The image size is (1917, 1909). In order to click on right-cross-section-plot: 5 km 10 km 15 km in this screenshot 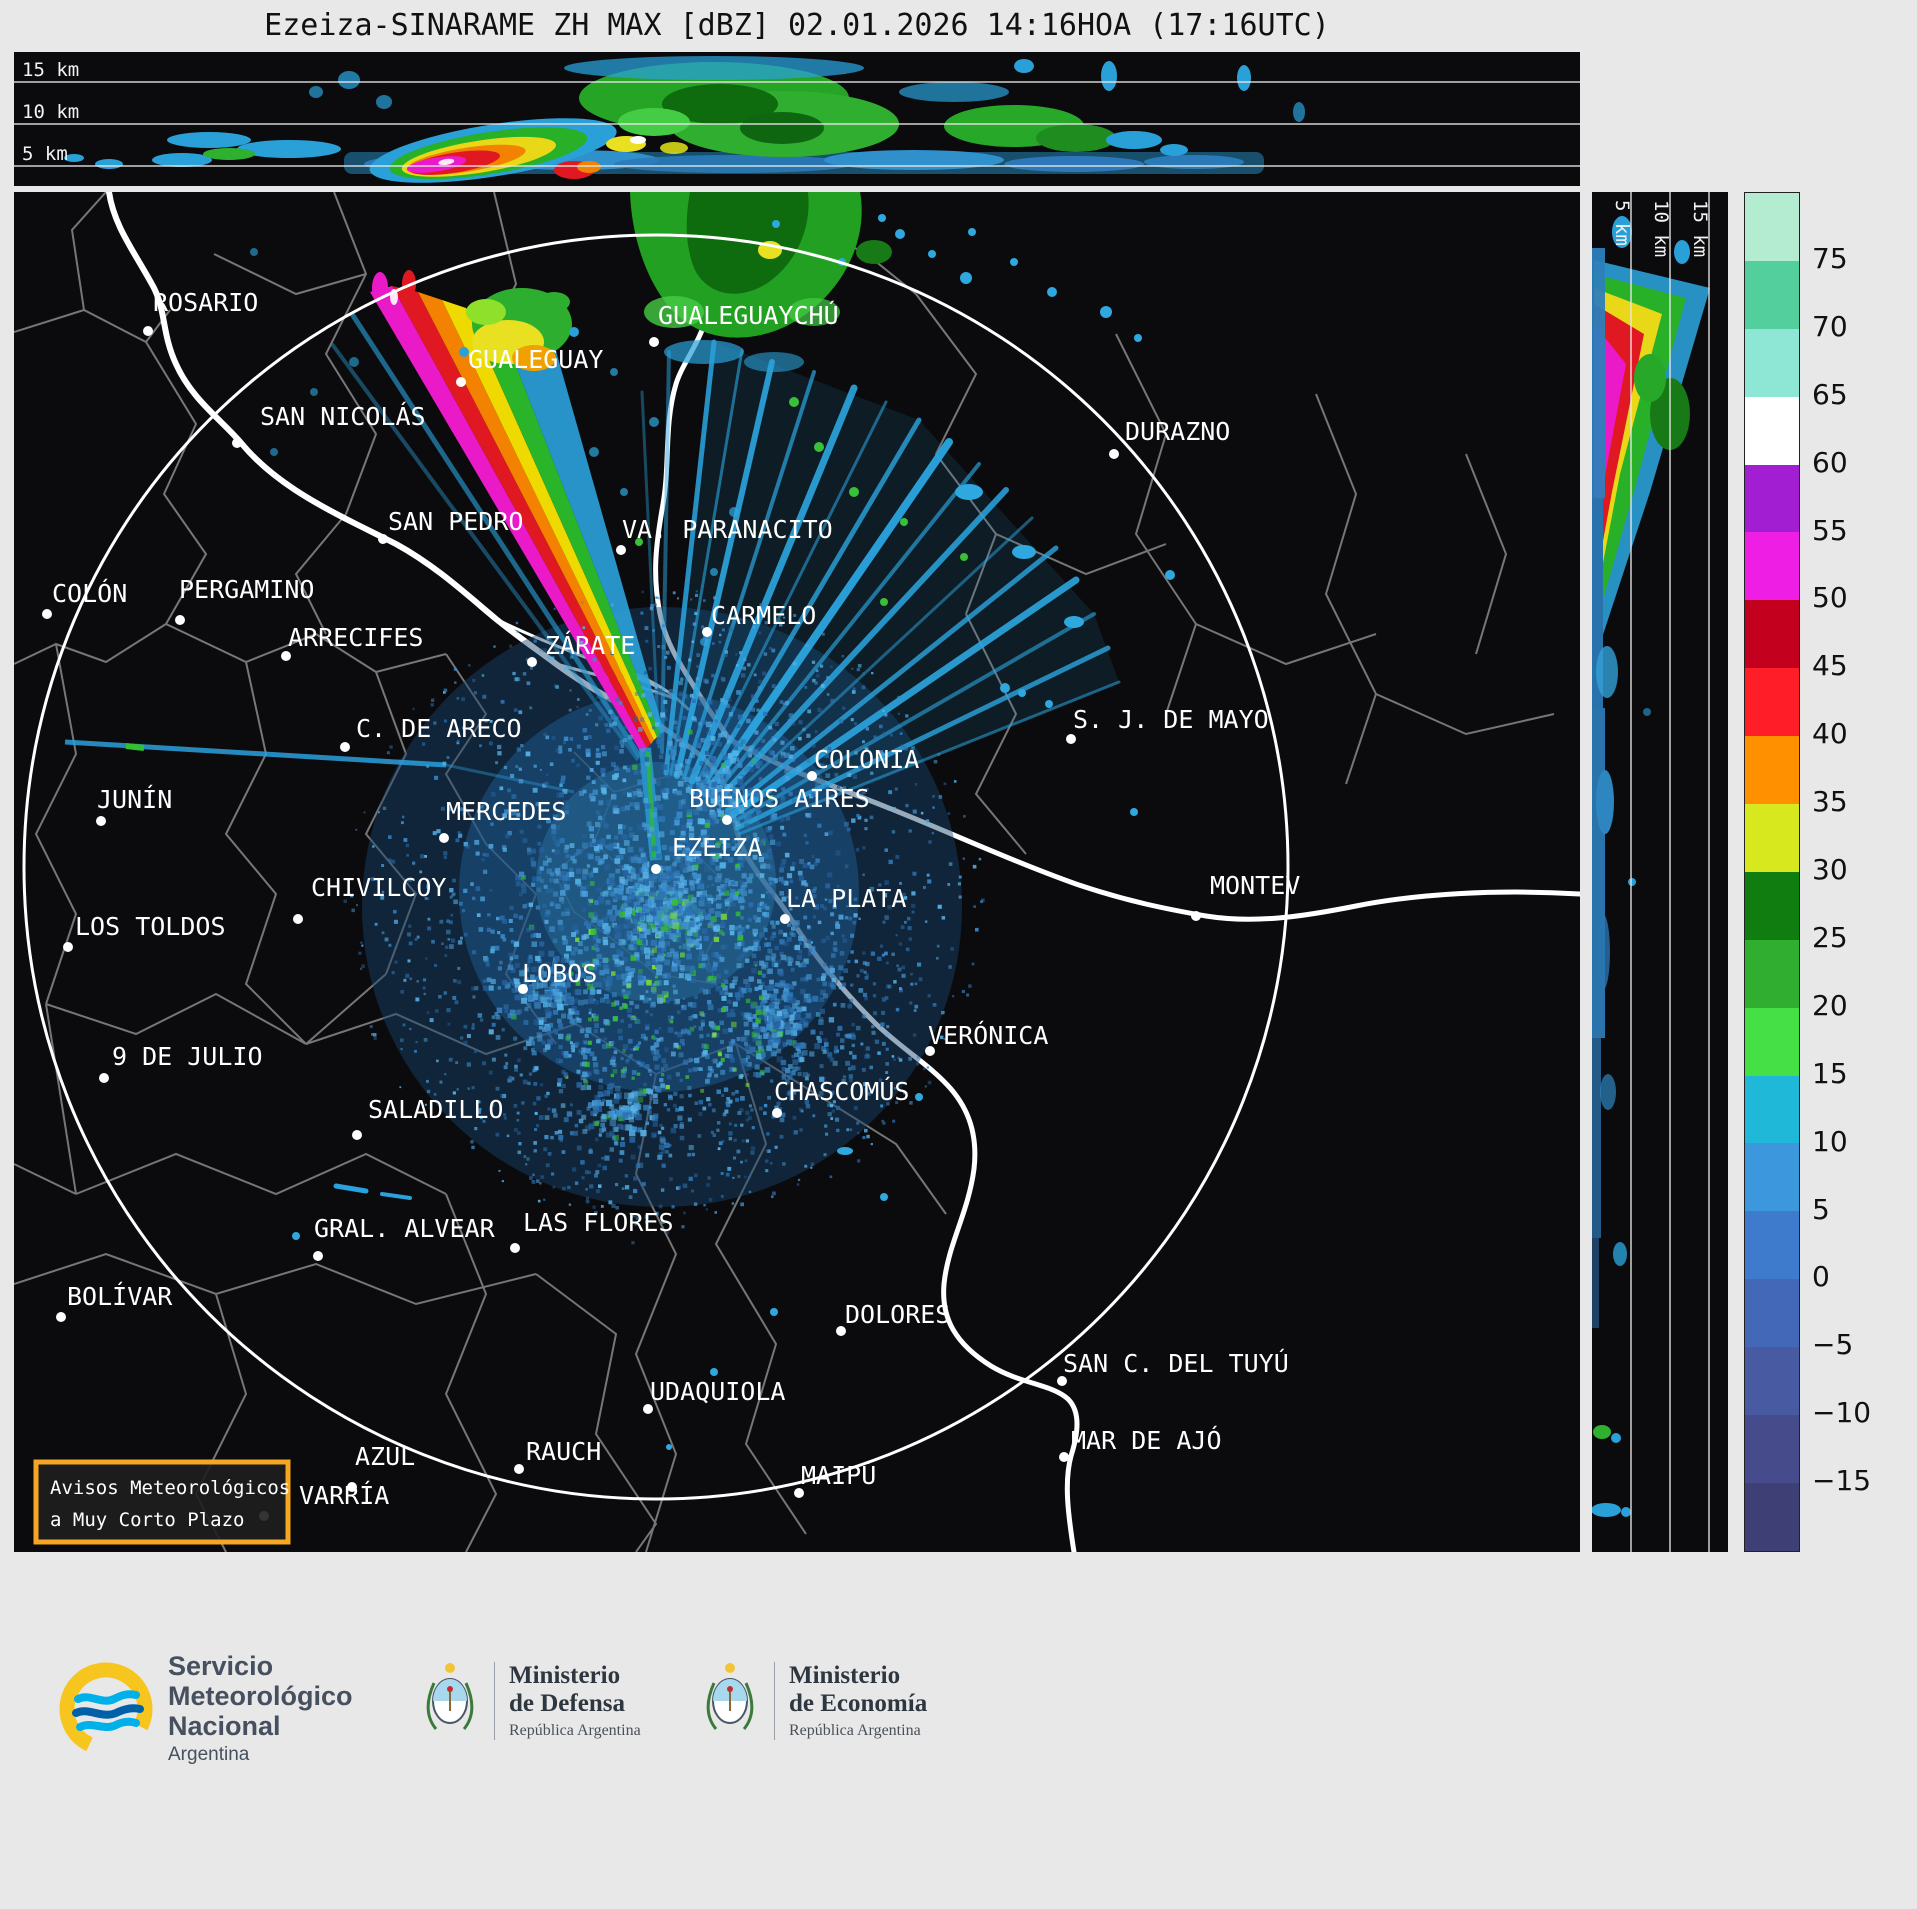, I will do `click(1659, 872)`.